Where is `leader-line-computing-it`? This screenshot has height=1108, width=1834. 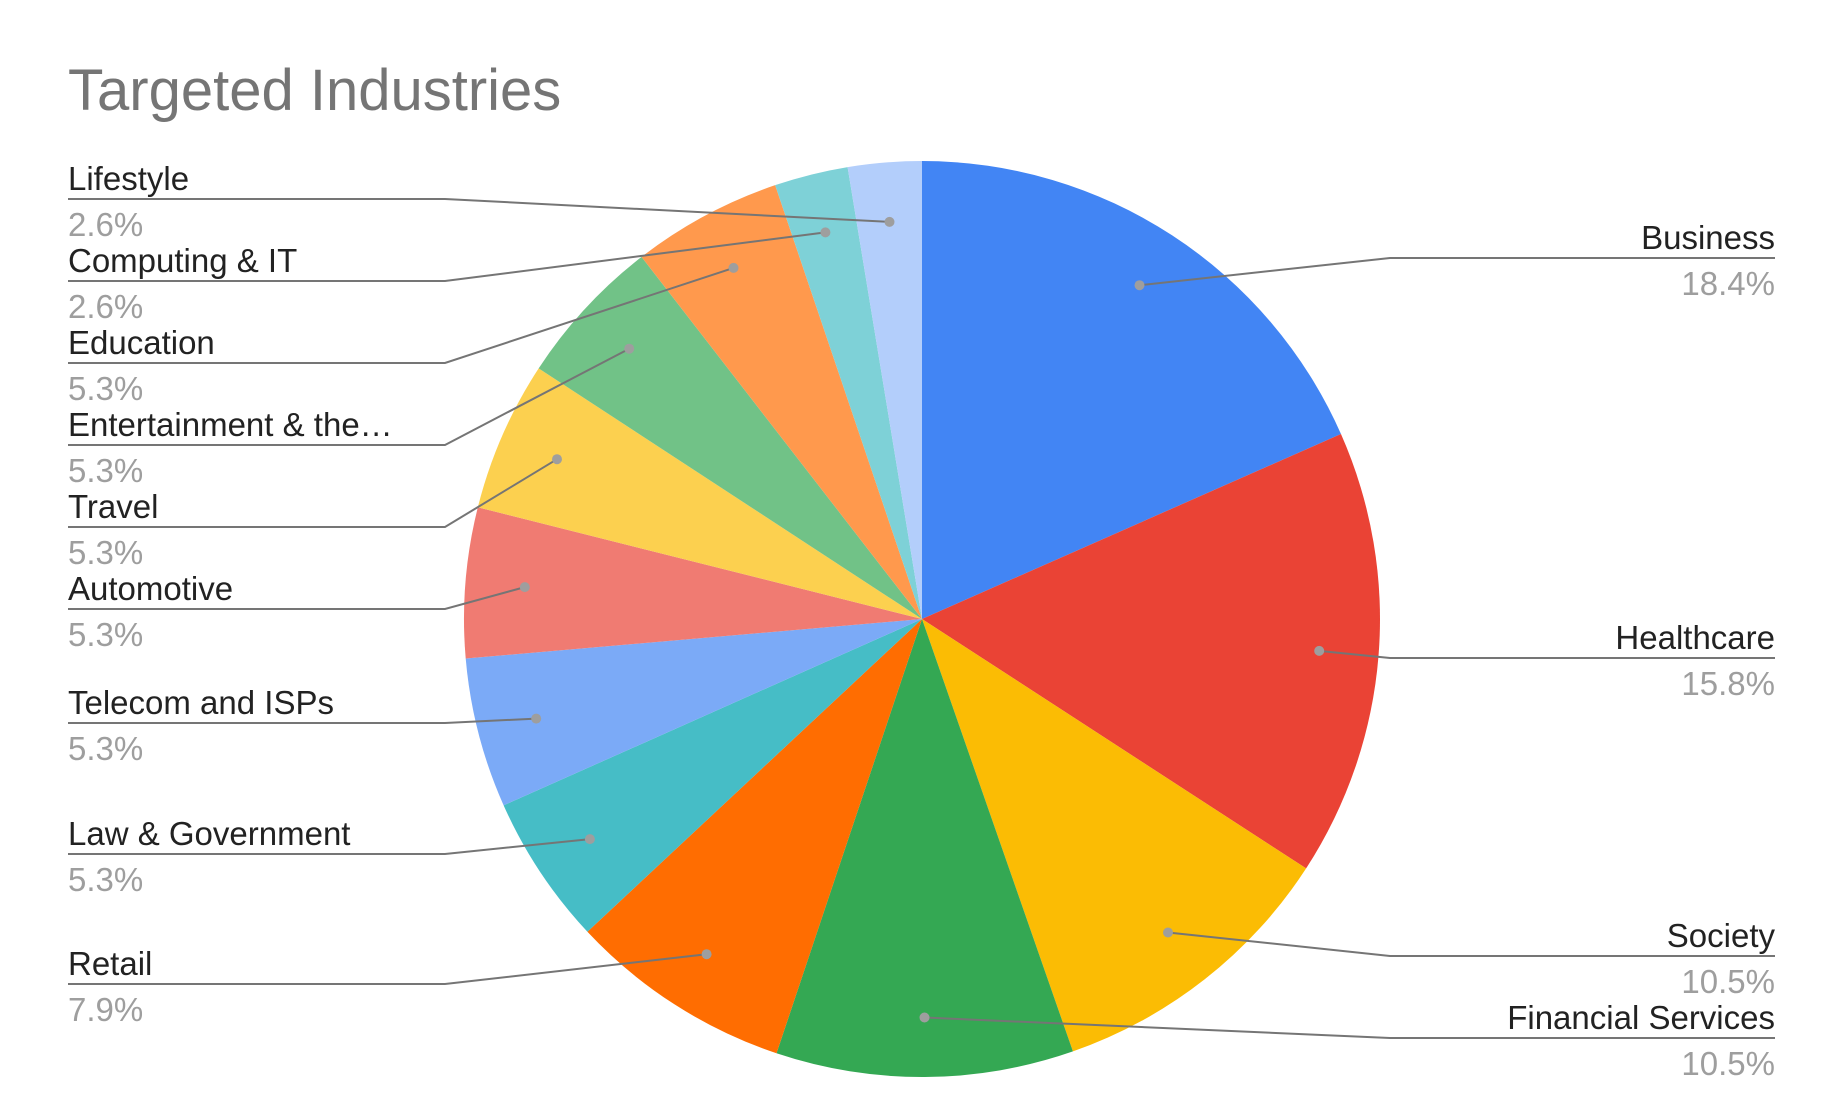 leader-line-computing-it is located at coordinates (447, 256).